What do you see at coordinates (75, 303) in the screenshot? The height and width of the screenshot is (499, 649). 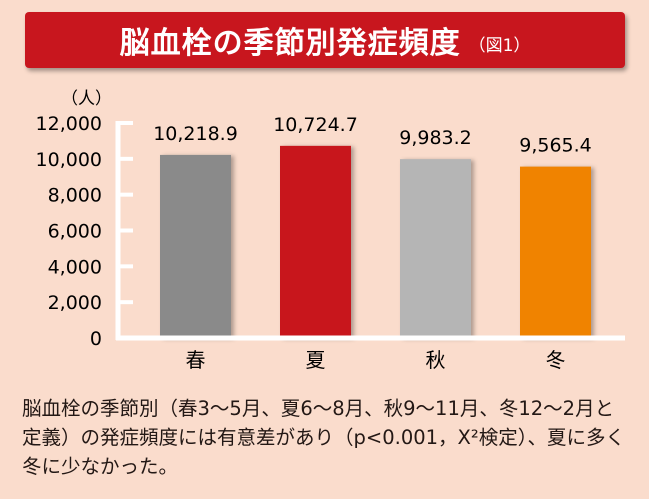 I see `y-tick-label: 2,000` at bounding box center [75, 303].